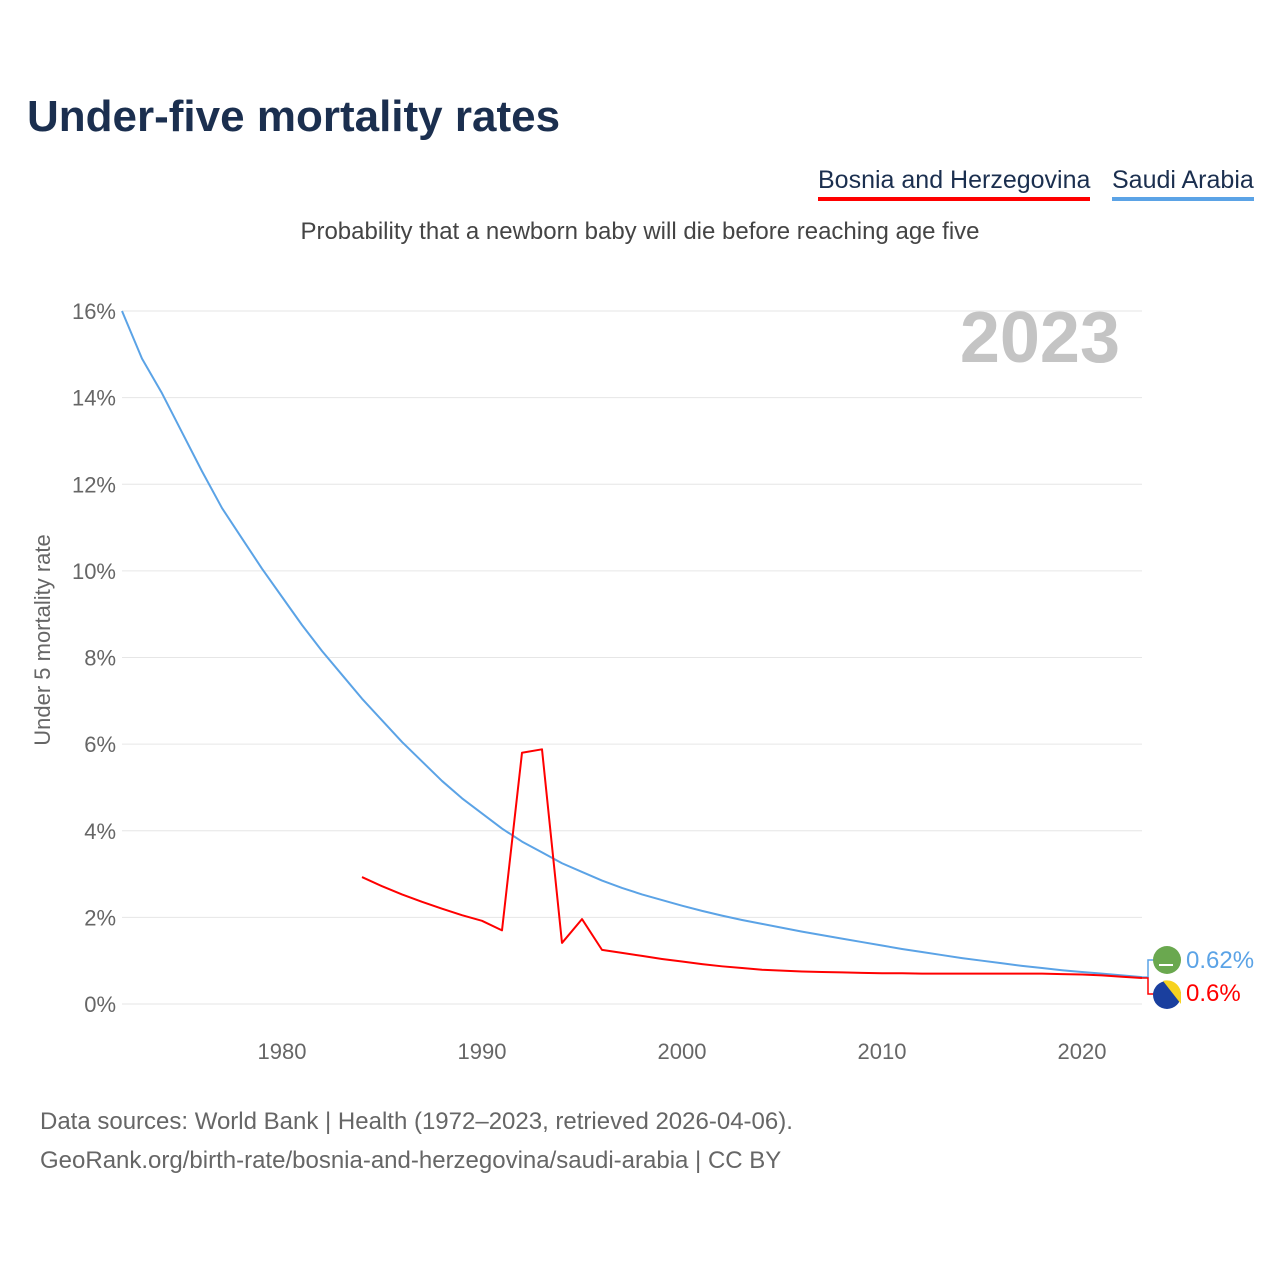 The height and width of the screenshot is (1280, 1280). What do you see at coordinates (682, 1051) in the screenshot?
I see `x-tick-label: 2000` at bounding box center [682, 1051].